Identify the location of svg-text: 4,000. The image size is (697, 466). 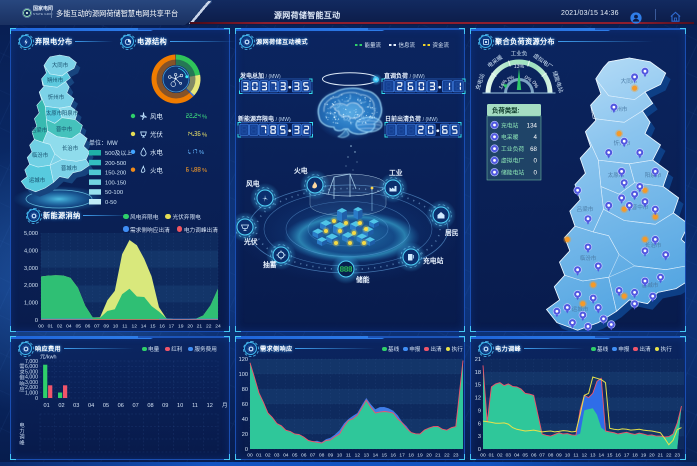
(31, 251).